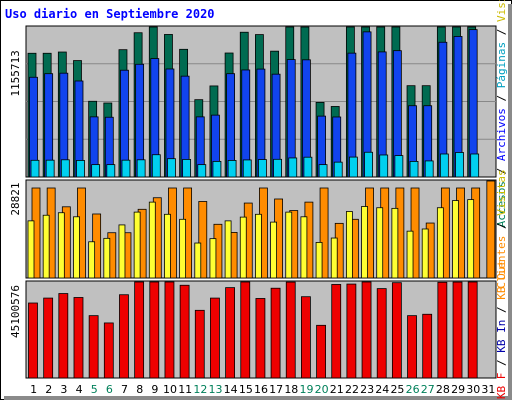  I want to click on day-label-20: 20, so click(322, 389).